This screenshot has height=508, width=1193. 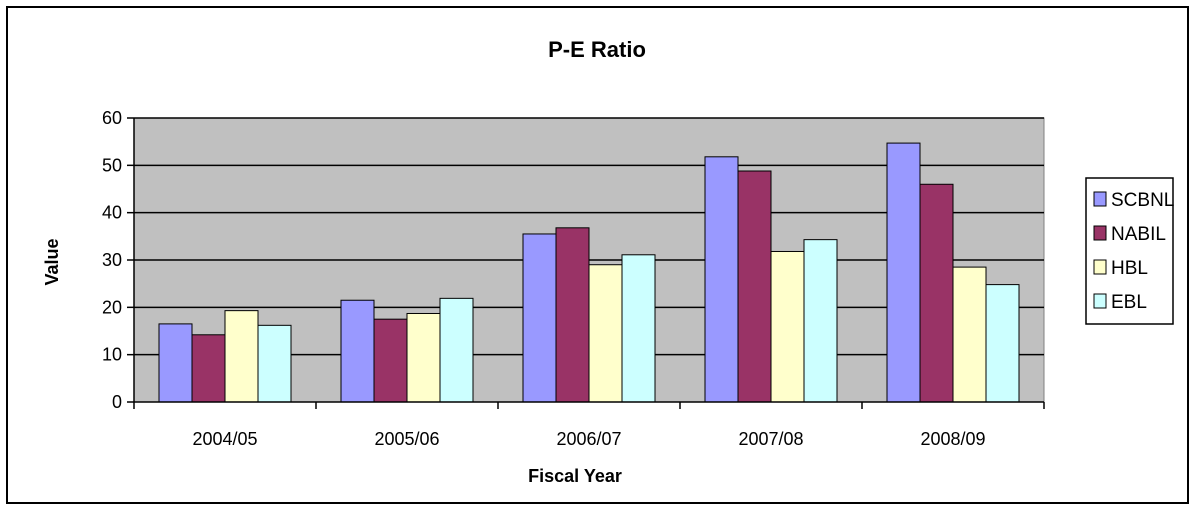 I want to click on x-tick-label: 2008/09, so click(x=952, y=439).